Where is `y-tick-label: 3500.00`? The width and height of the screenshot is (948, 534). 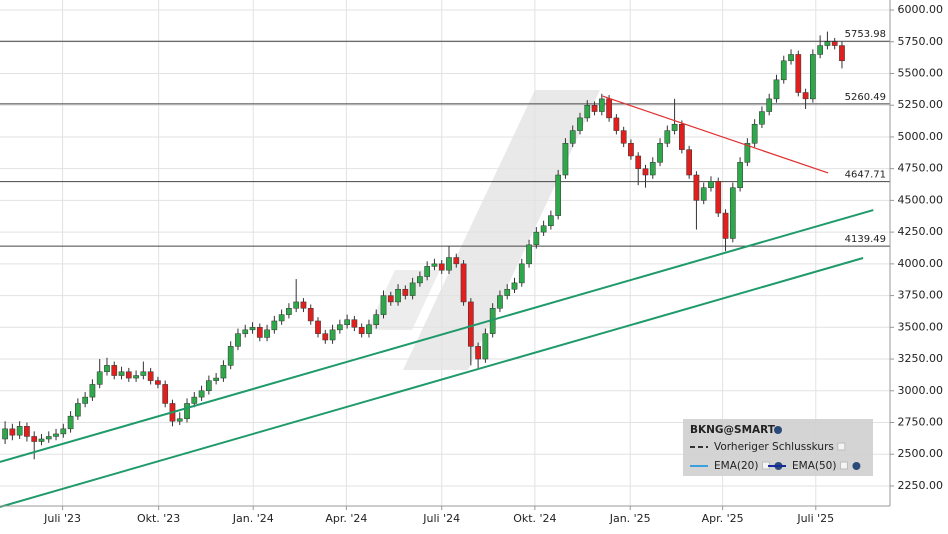
y-tick-label: 3500.00 is located at coordinates (921, 326).